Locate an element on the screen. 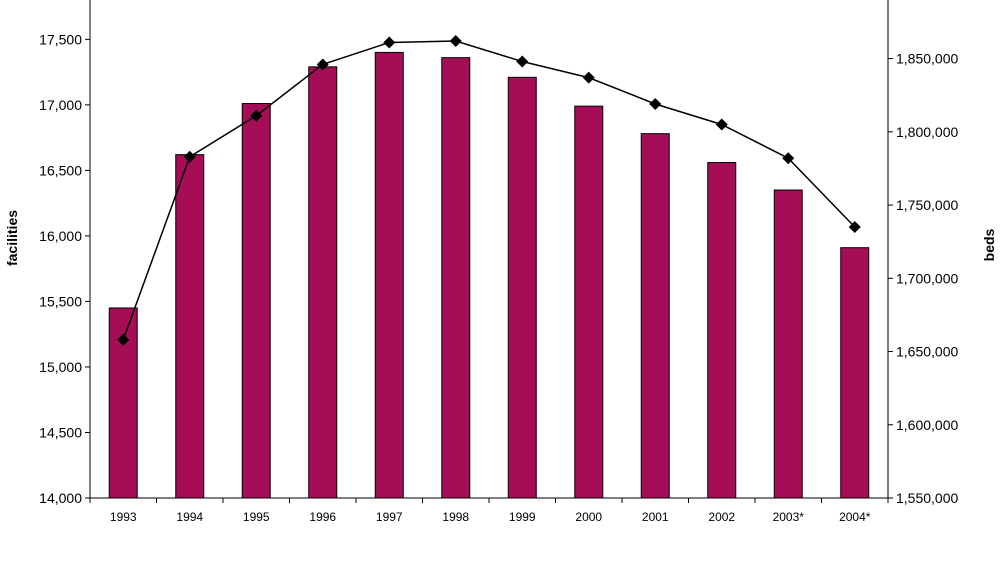 The height and width of the screenshot is (562, 1000). left-axis-title: facilities is located at coordinates (12, 238).